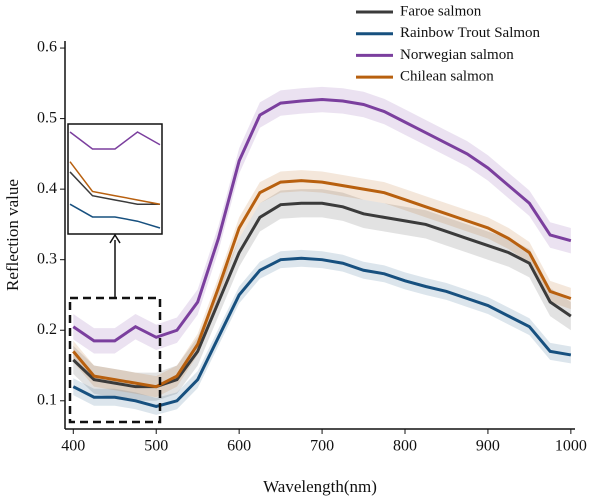 The width and height of the screenshot is (596, 500). I want to click on x-tick-label: 500, so click(156, 446).